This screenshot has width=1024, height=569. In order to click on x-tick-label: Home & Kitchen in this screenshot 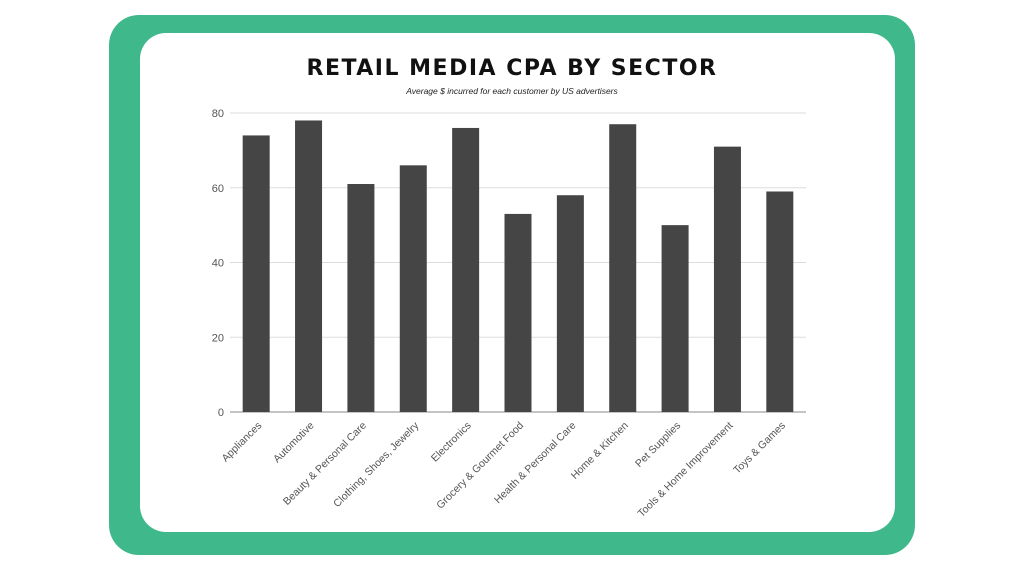, I will do `click(600, 451)`.